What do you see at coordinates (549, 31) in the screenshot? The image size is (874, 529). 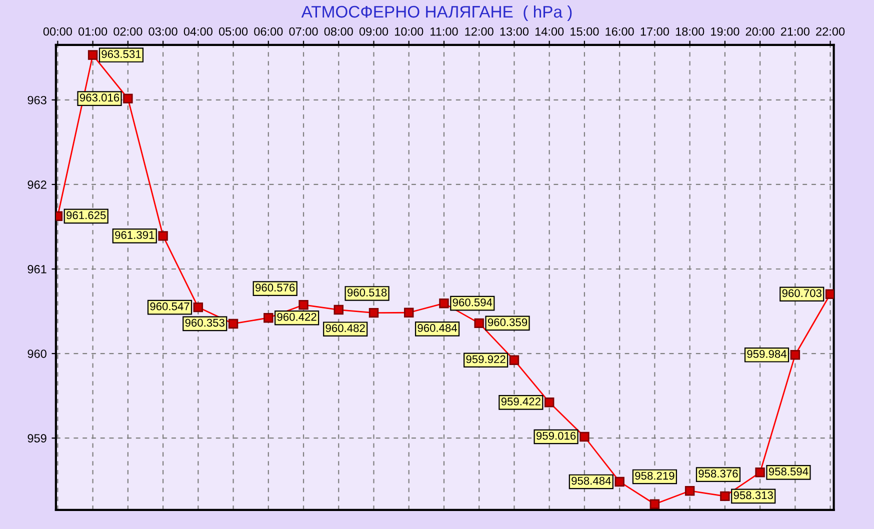 I see `x-tick-label: 14:00` at bounding box center [549, 31].